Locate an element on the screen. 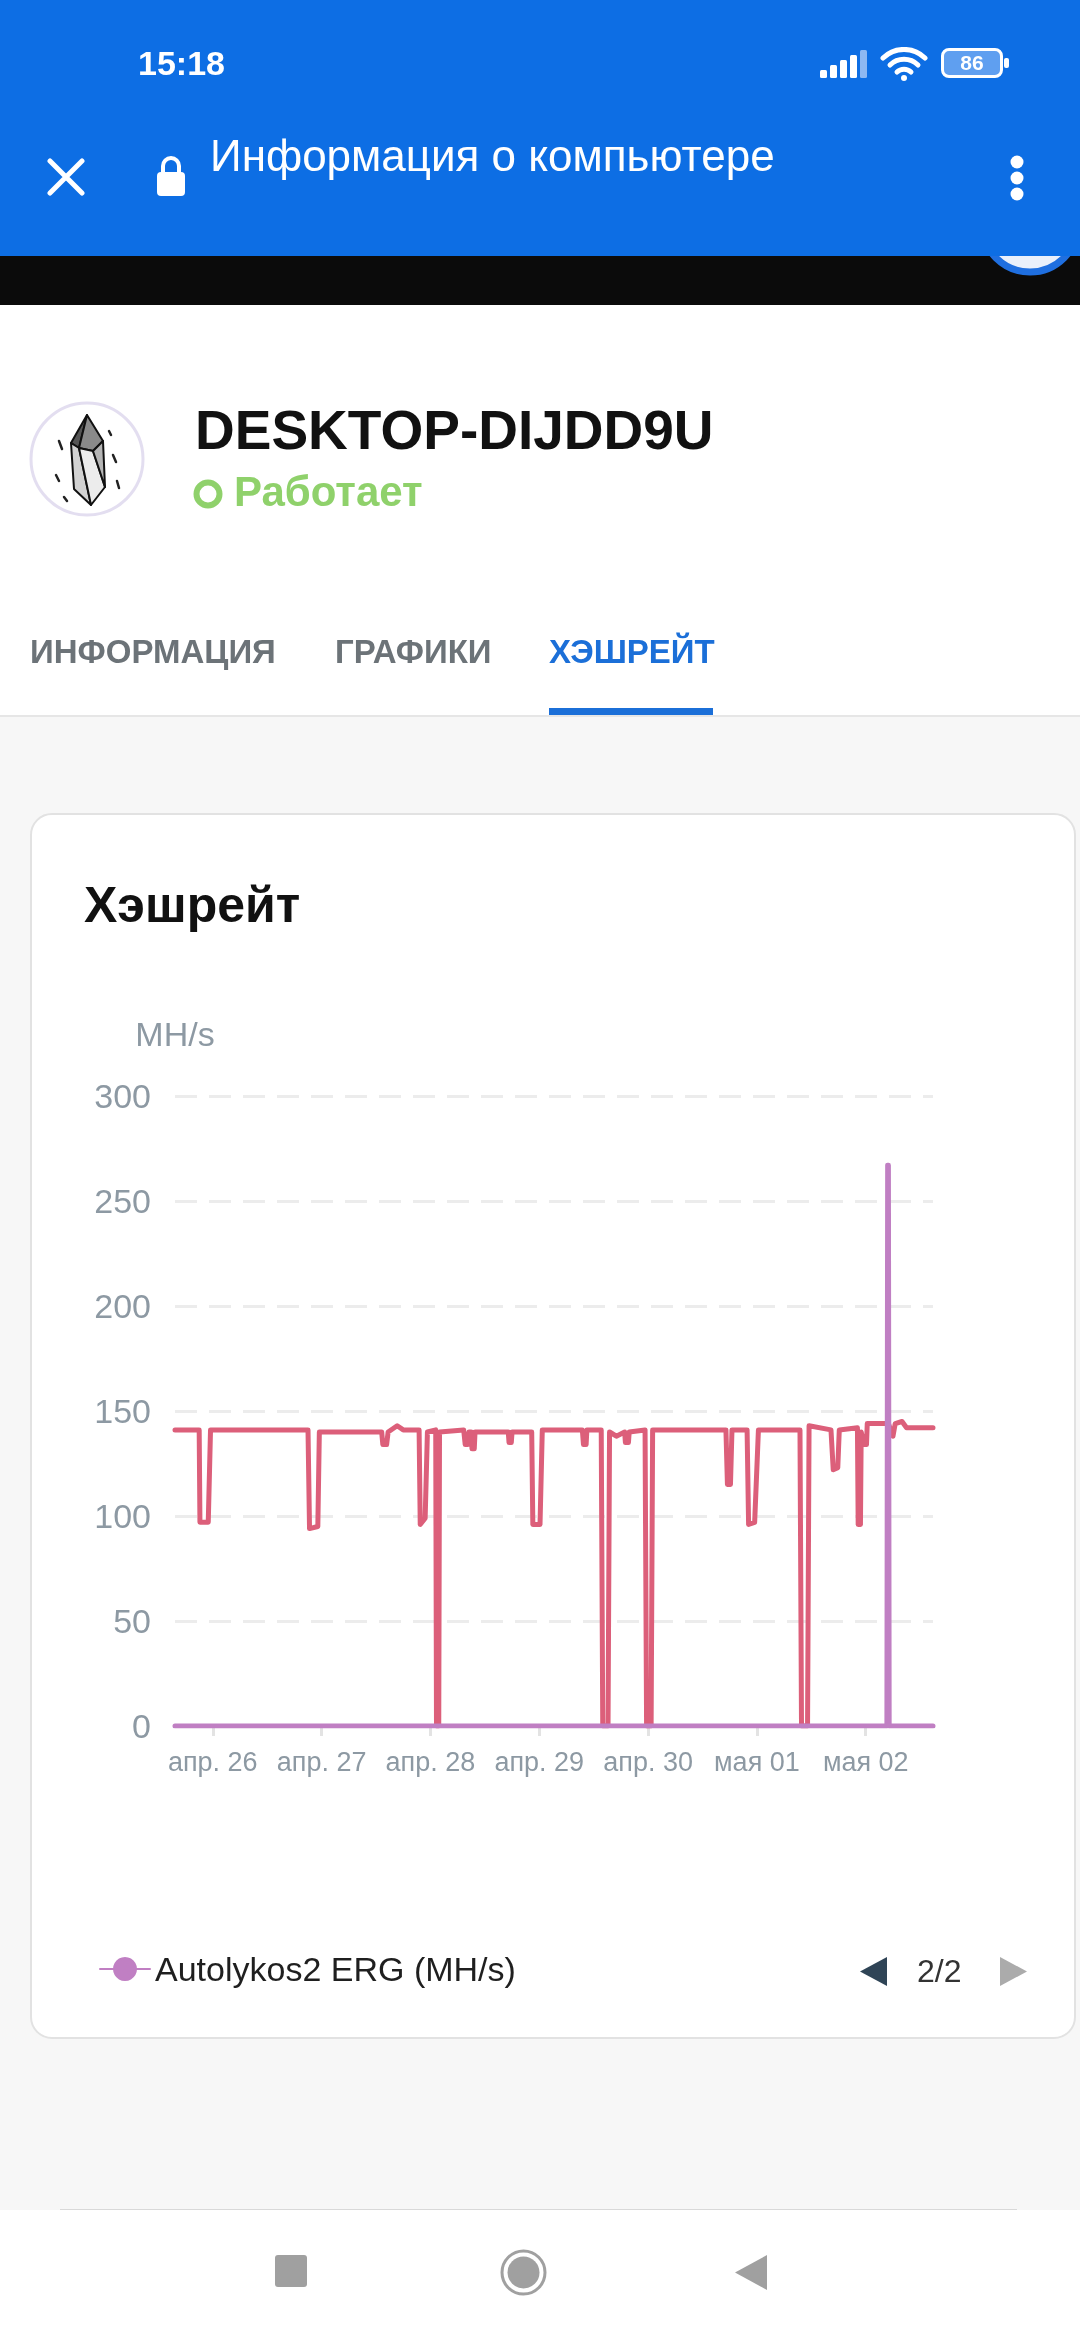 The image size is (1080, 2340). x-tick-label: мая 02 is located at coordinates (865, 1761).